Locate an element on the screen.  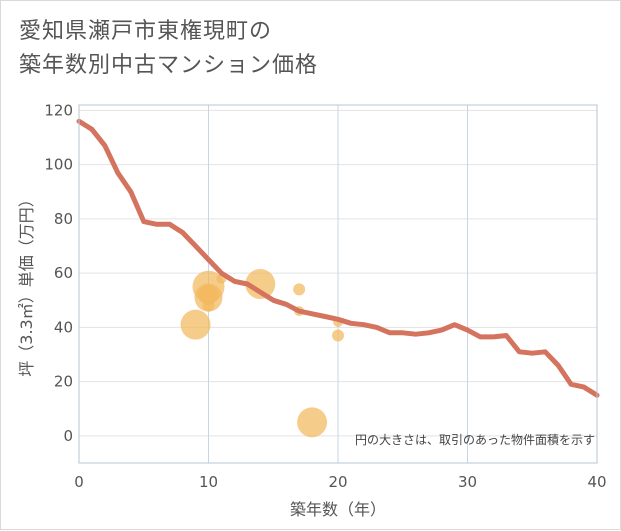
y-tick-labels: 0 20 40 60 80 100 120 is located at coordinates (58, 272).